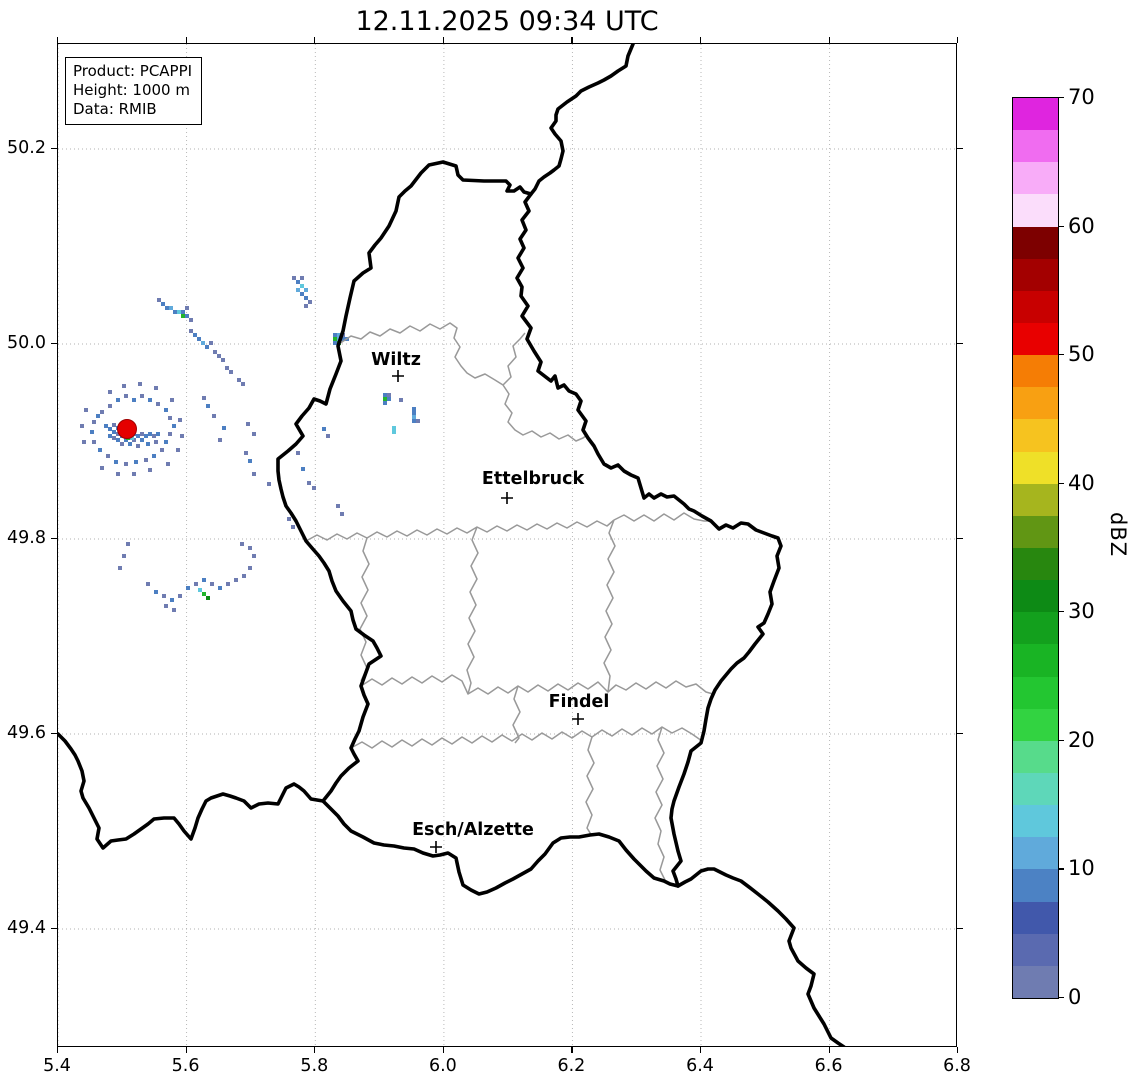 This screenshot has height=1084, width=1145. I want to click on city-label: Esch/Alzette, so click(473, 830).